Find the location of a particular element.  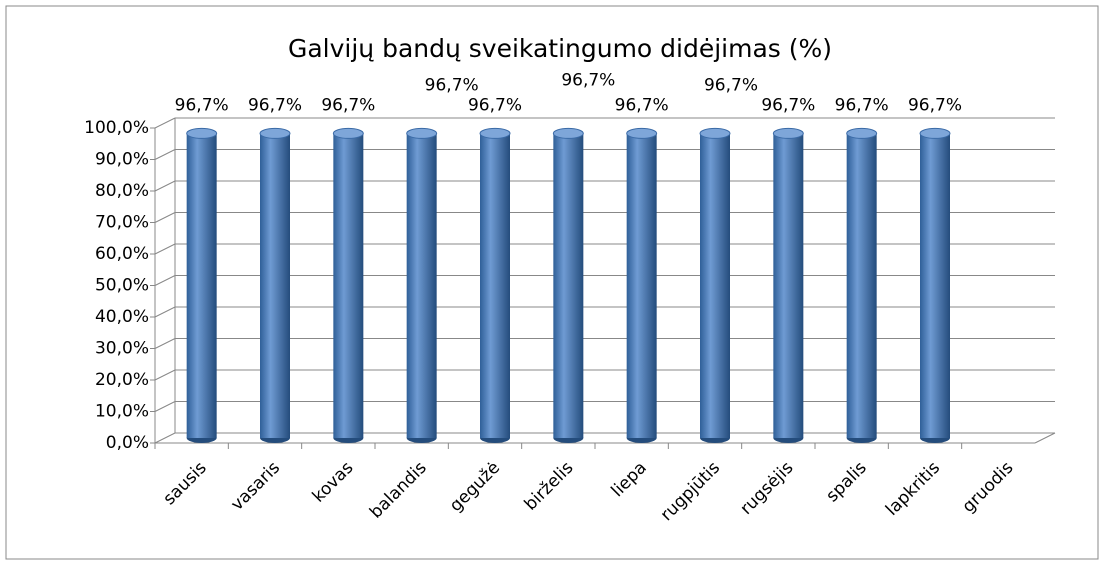

y-tick-label: 60,0% is located at coordinates (122, 254).